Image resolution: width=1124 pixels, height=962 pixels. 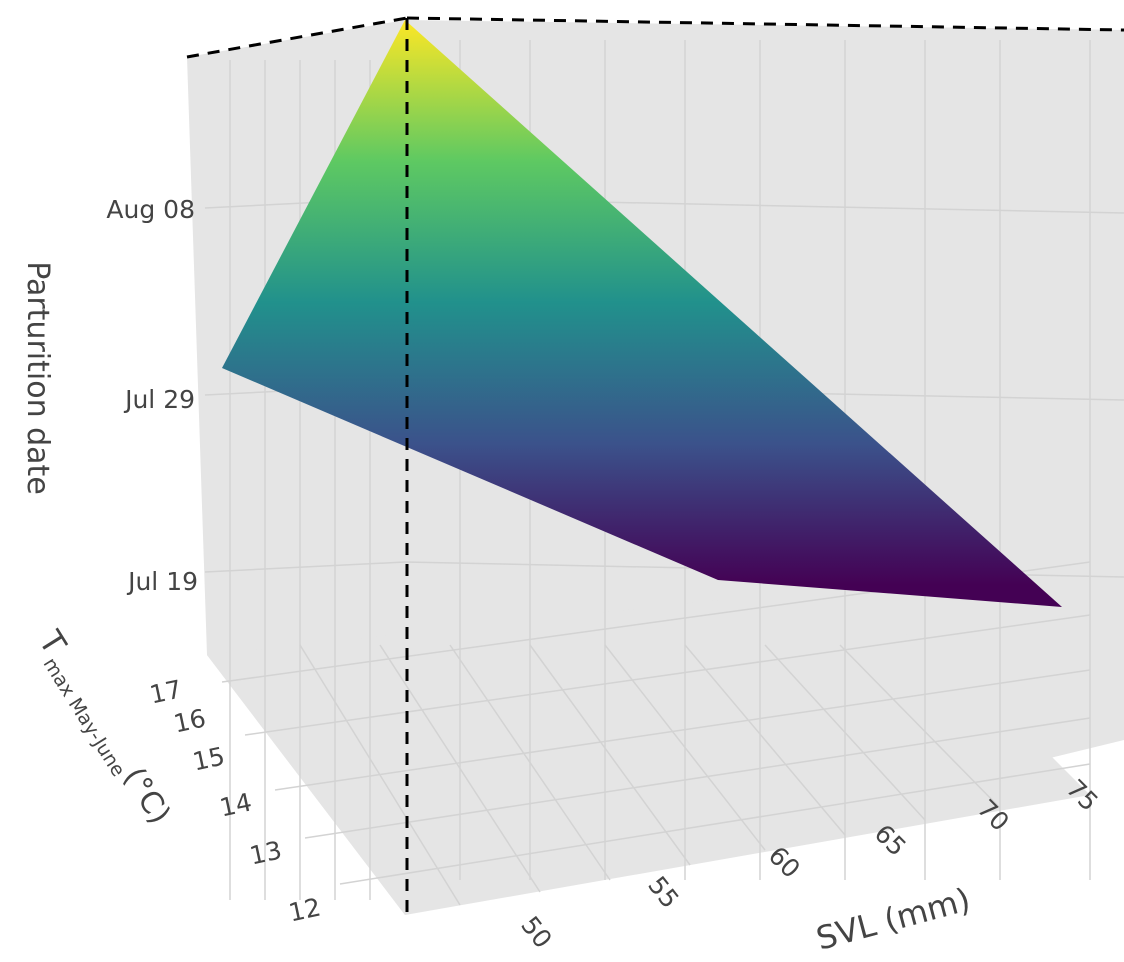 I want to click on y-tick-label: 12, so click(x=304, y=910).